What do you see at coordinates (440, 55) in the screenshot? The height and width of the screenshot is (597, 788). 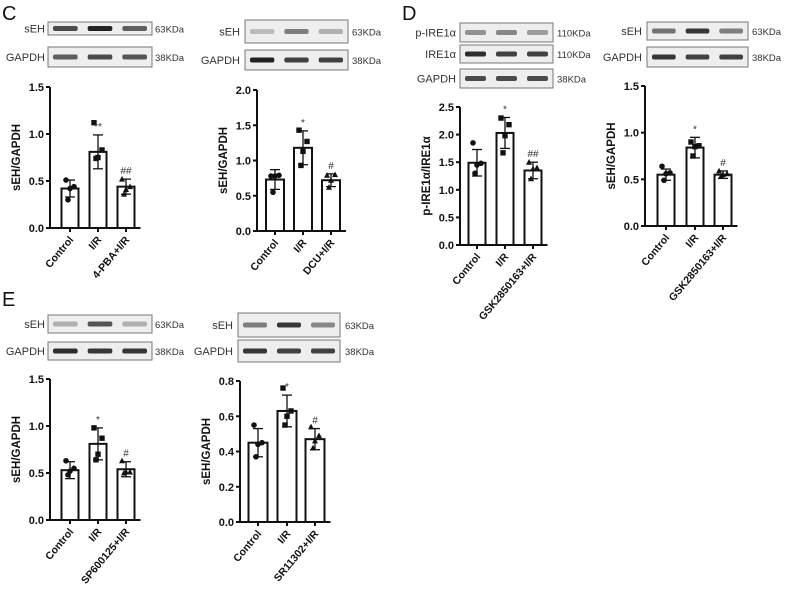 I see `blot-label: IRE1α` at bounding box center [440, 55].